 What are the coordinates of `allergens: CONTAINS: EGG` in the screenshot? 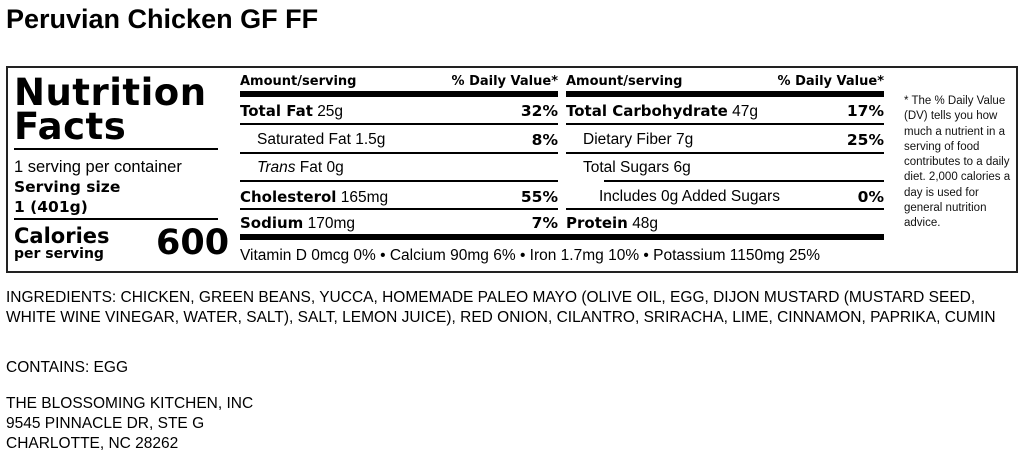 It's located at (67, 367).